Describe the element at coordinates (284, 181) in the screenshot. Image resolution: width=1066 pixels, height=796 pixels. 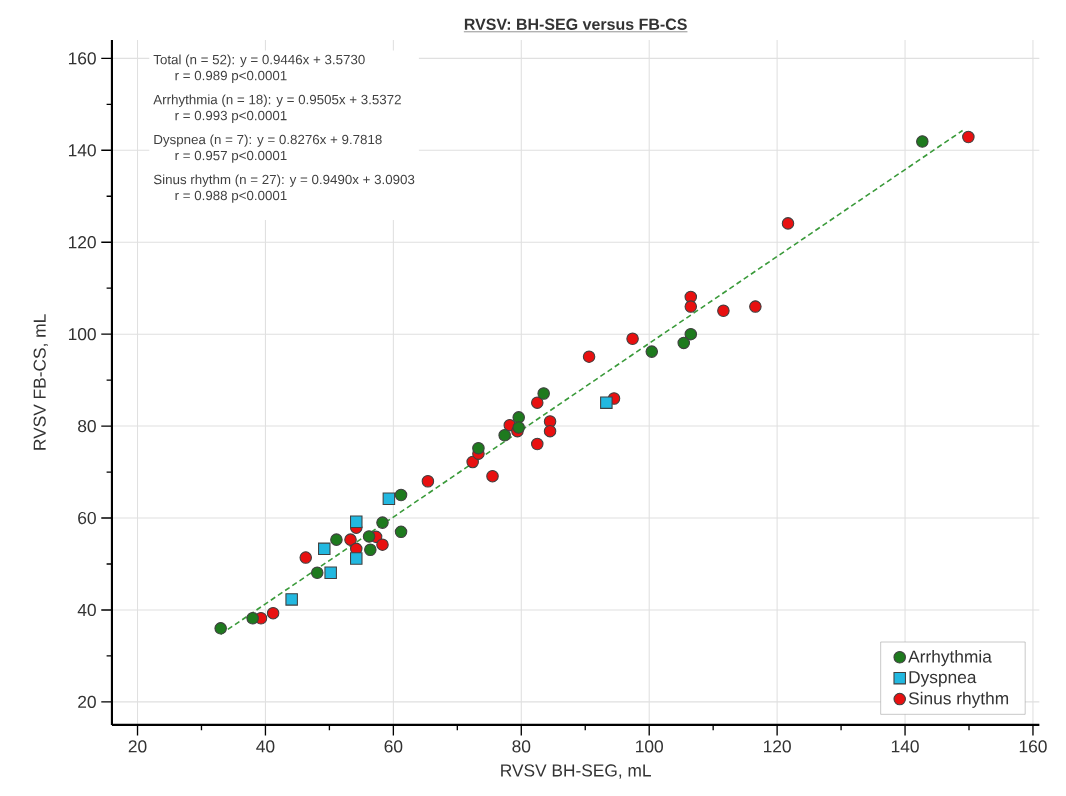
I see `annotation: Sinus rhythm (n = 27): y = 0.9490x + 3.0903` at that location.